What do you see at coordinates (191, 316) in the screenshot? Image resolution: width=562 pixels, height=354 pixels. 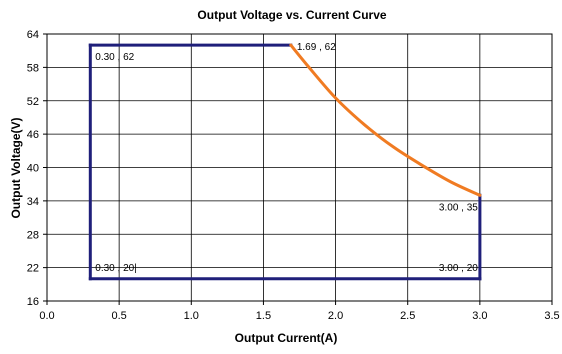 I see `x-tick-label: 1.0` at bounding box center [191, 316].